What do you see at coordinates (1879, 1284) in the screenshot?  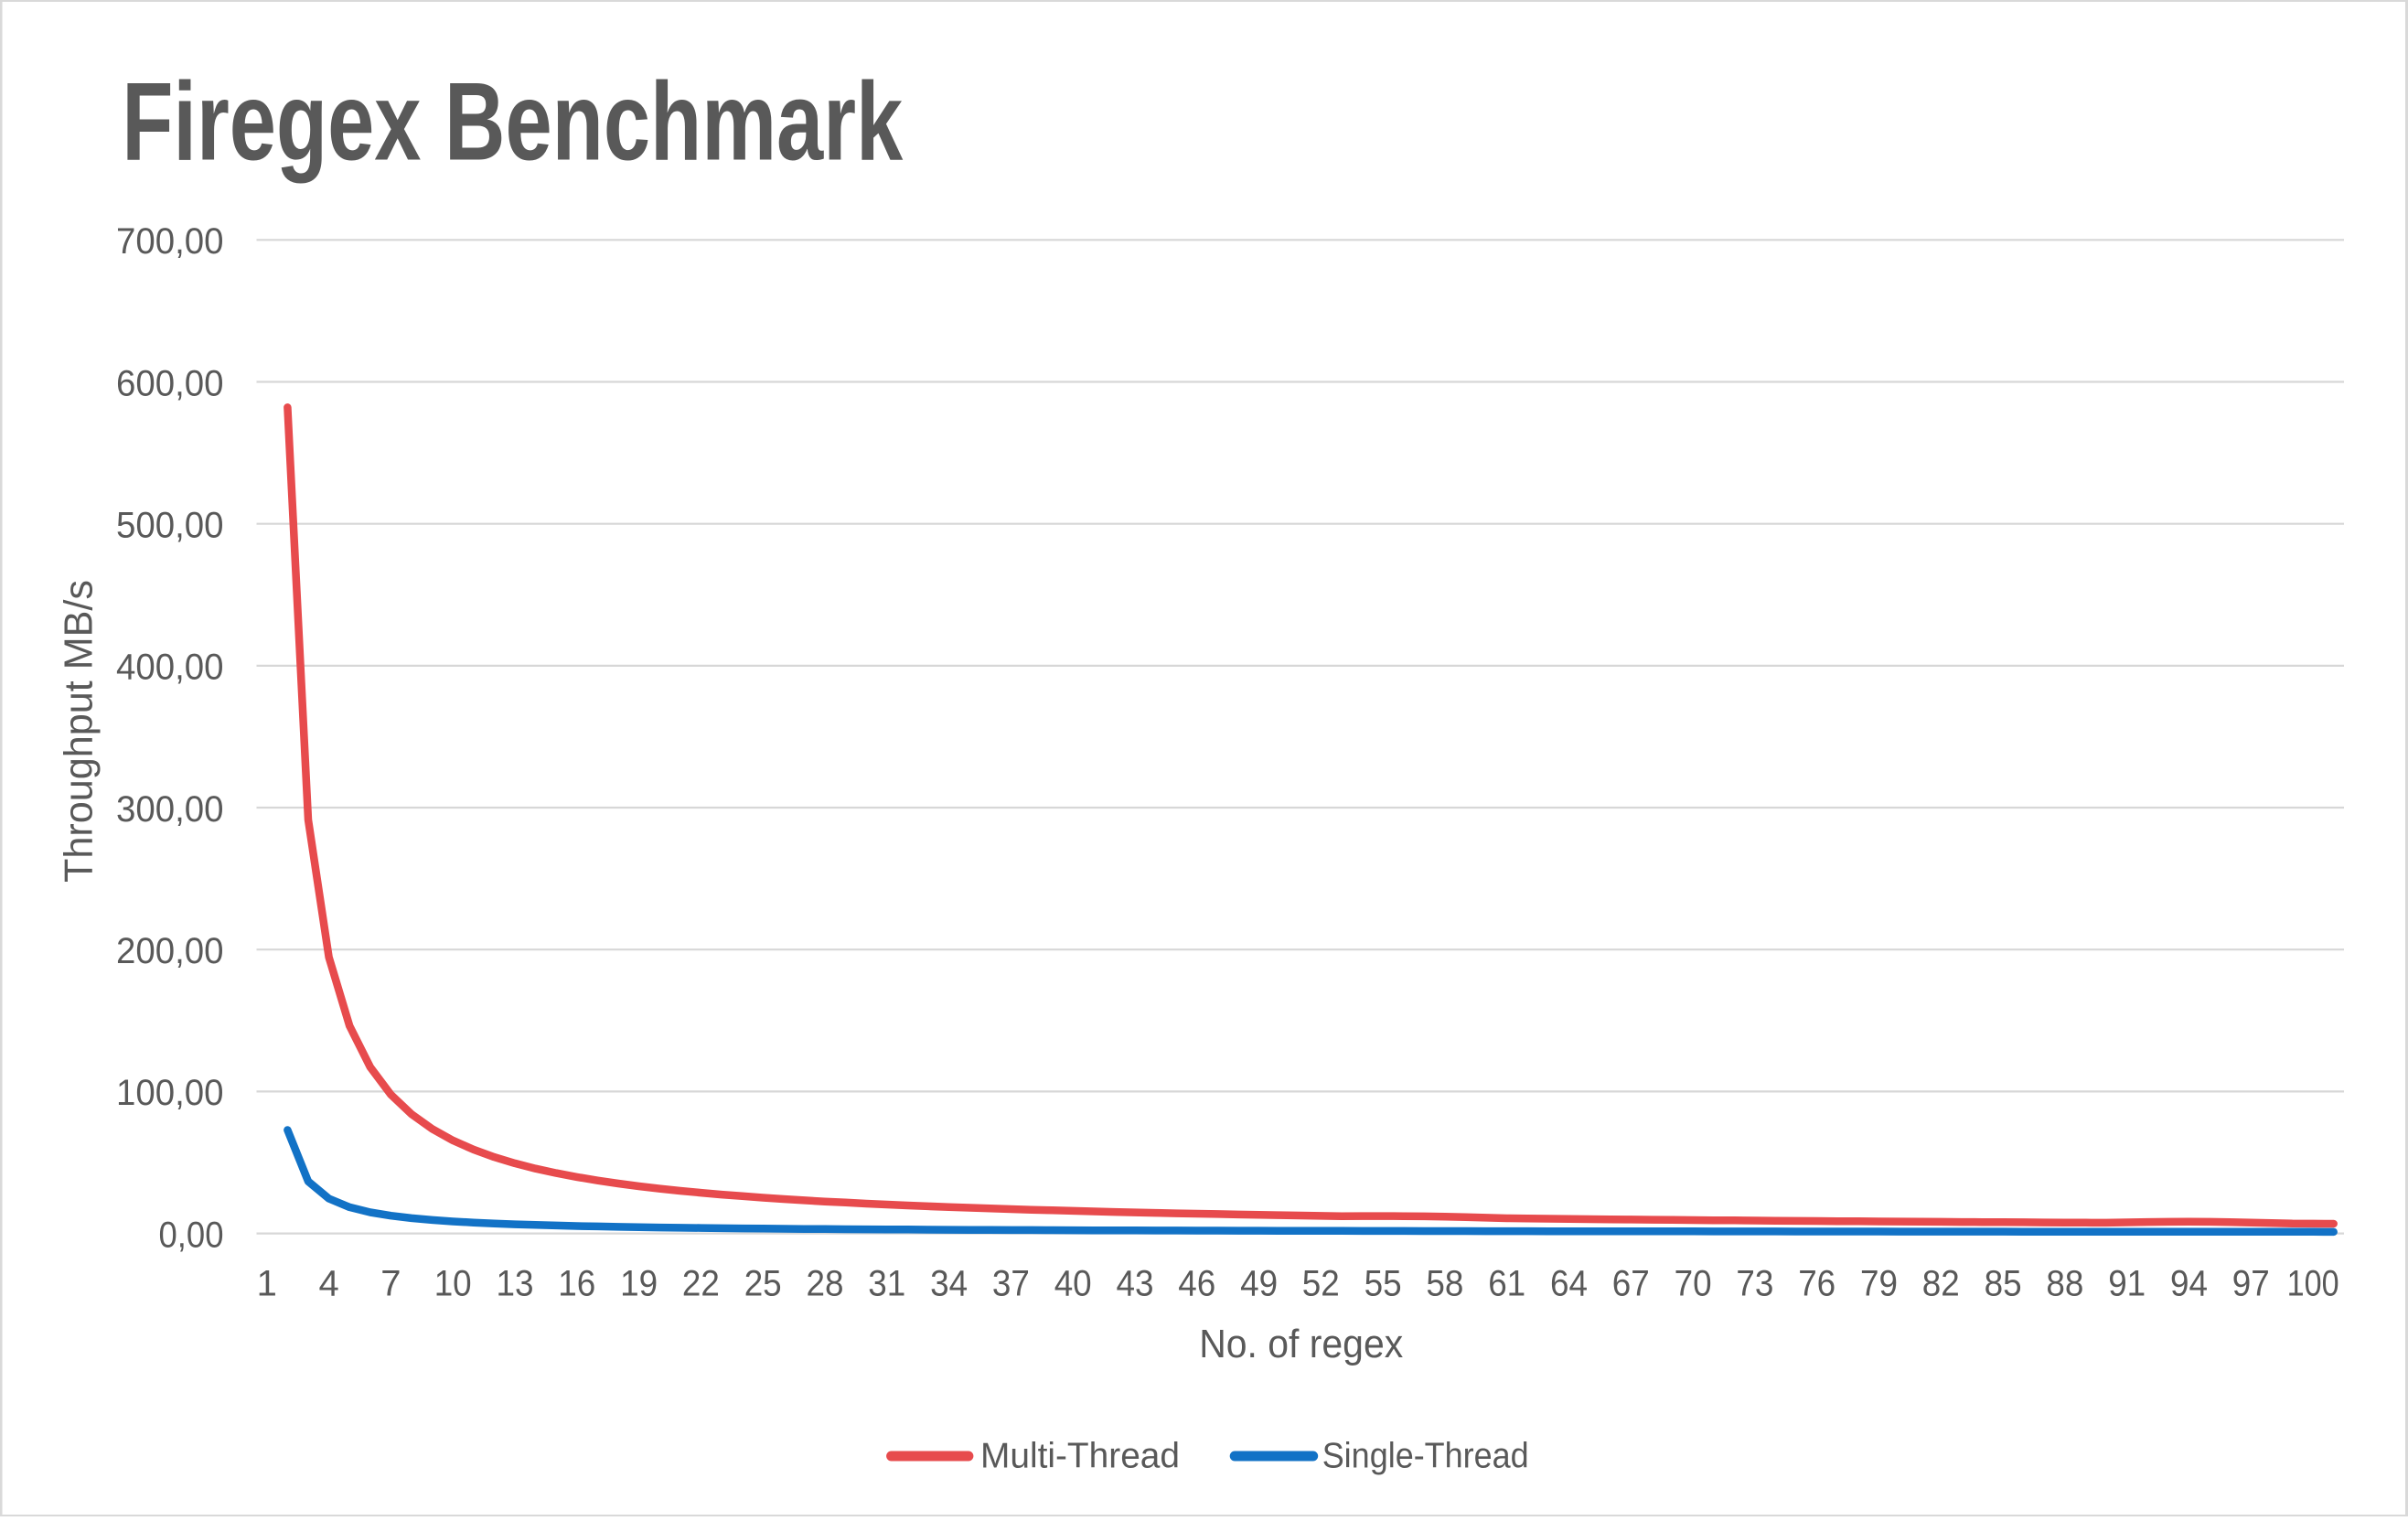 I see `svg-text: 79` at bounding box center [1879, 1284].